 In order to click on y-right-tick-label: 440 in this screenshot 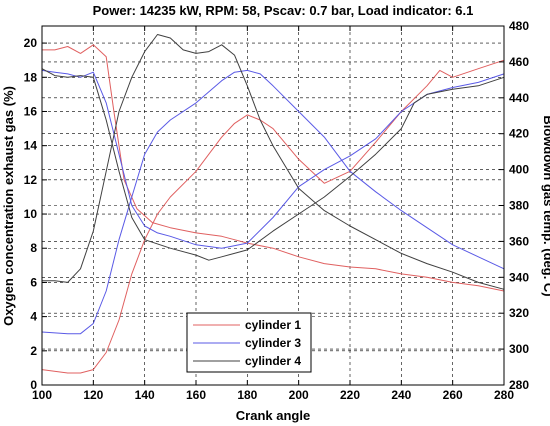, I will do `click(519, 98)`.